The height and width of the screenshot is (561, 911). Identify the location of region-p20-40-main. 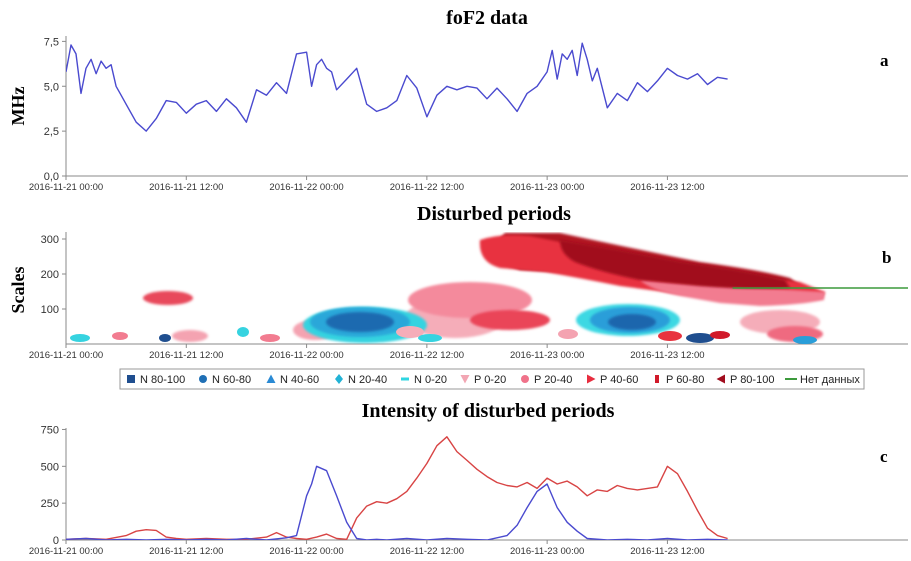
(732, 293).